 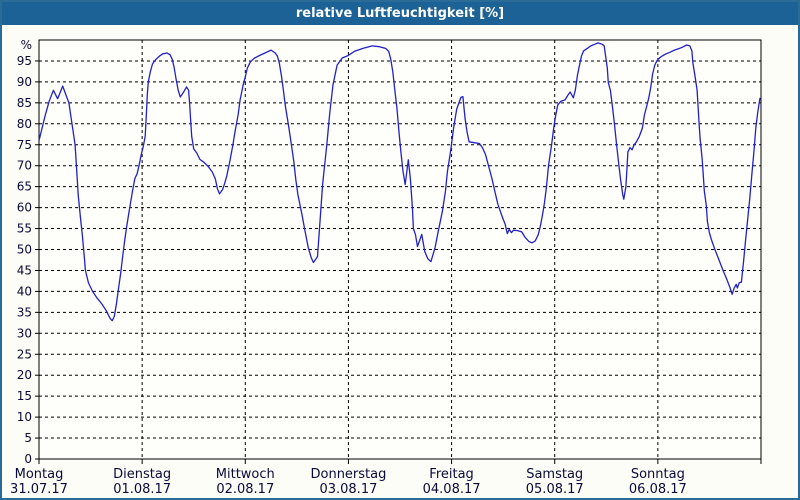 I want to click on y-tick-label: 50, so click(x=24, y=250).